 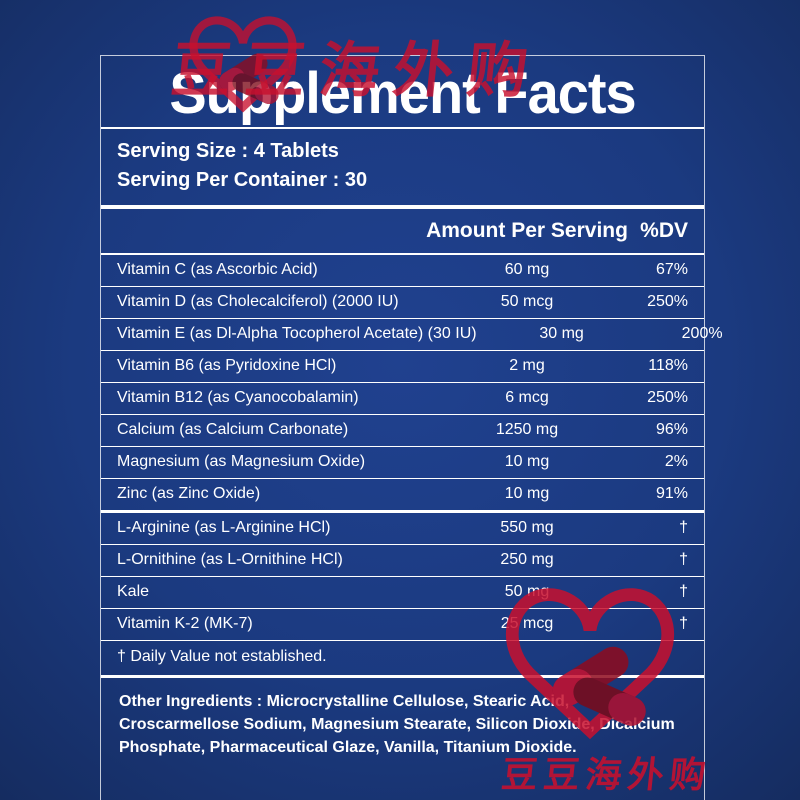 What do you see at coordinates (227, 366) in the screenshot?
I see `ingredient-name: Vitamin B6 (as Pyridoxine HCl)` at bounding box center [227, 366].